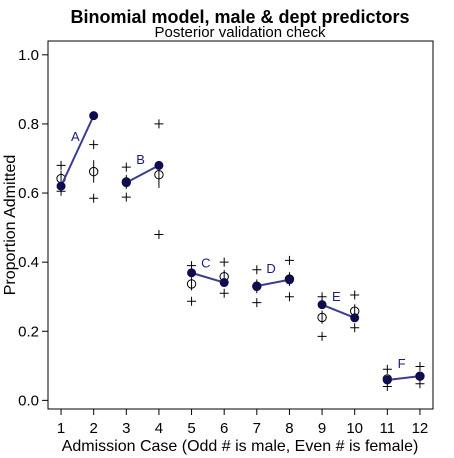 The width and height of the screenshot is (454, 458). Describe the element at coordinates (10, 225) in the screenshot. I see `y-axis-label: Proportion Admitted` at that location.